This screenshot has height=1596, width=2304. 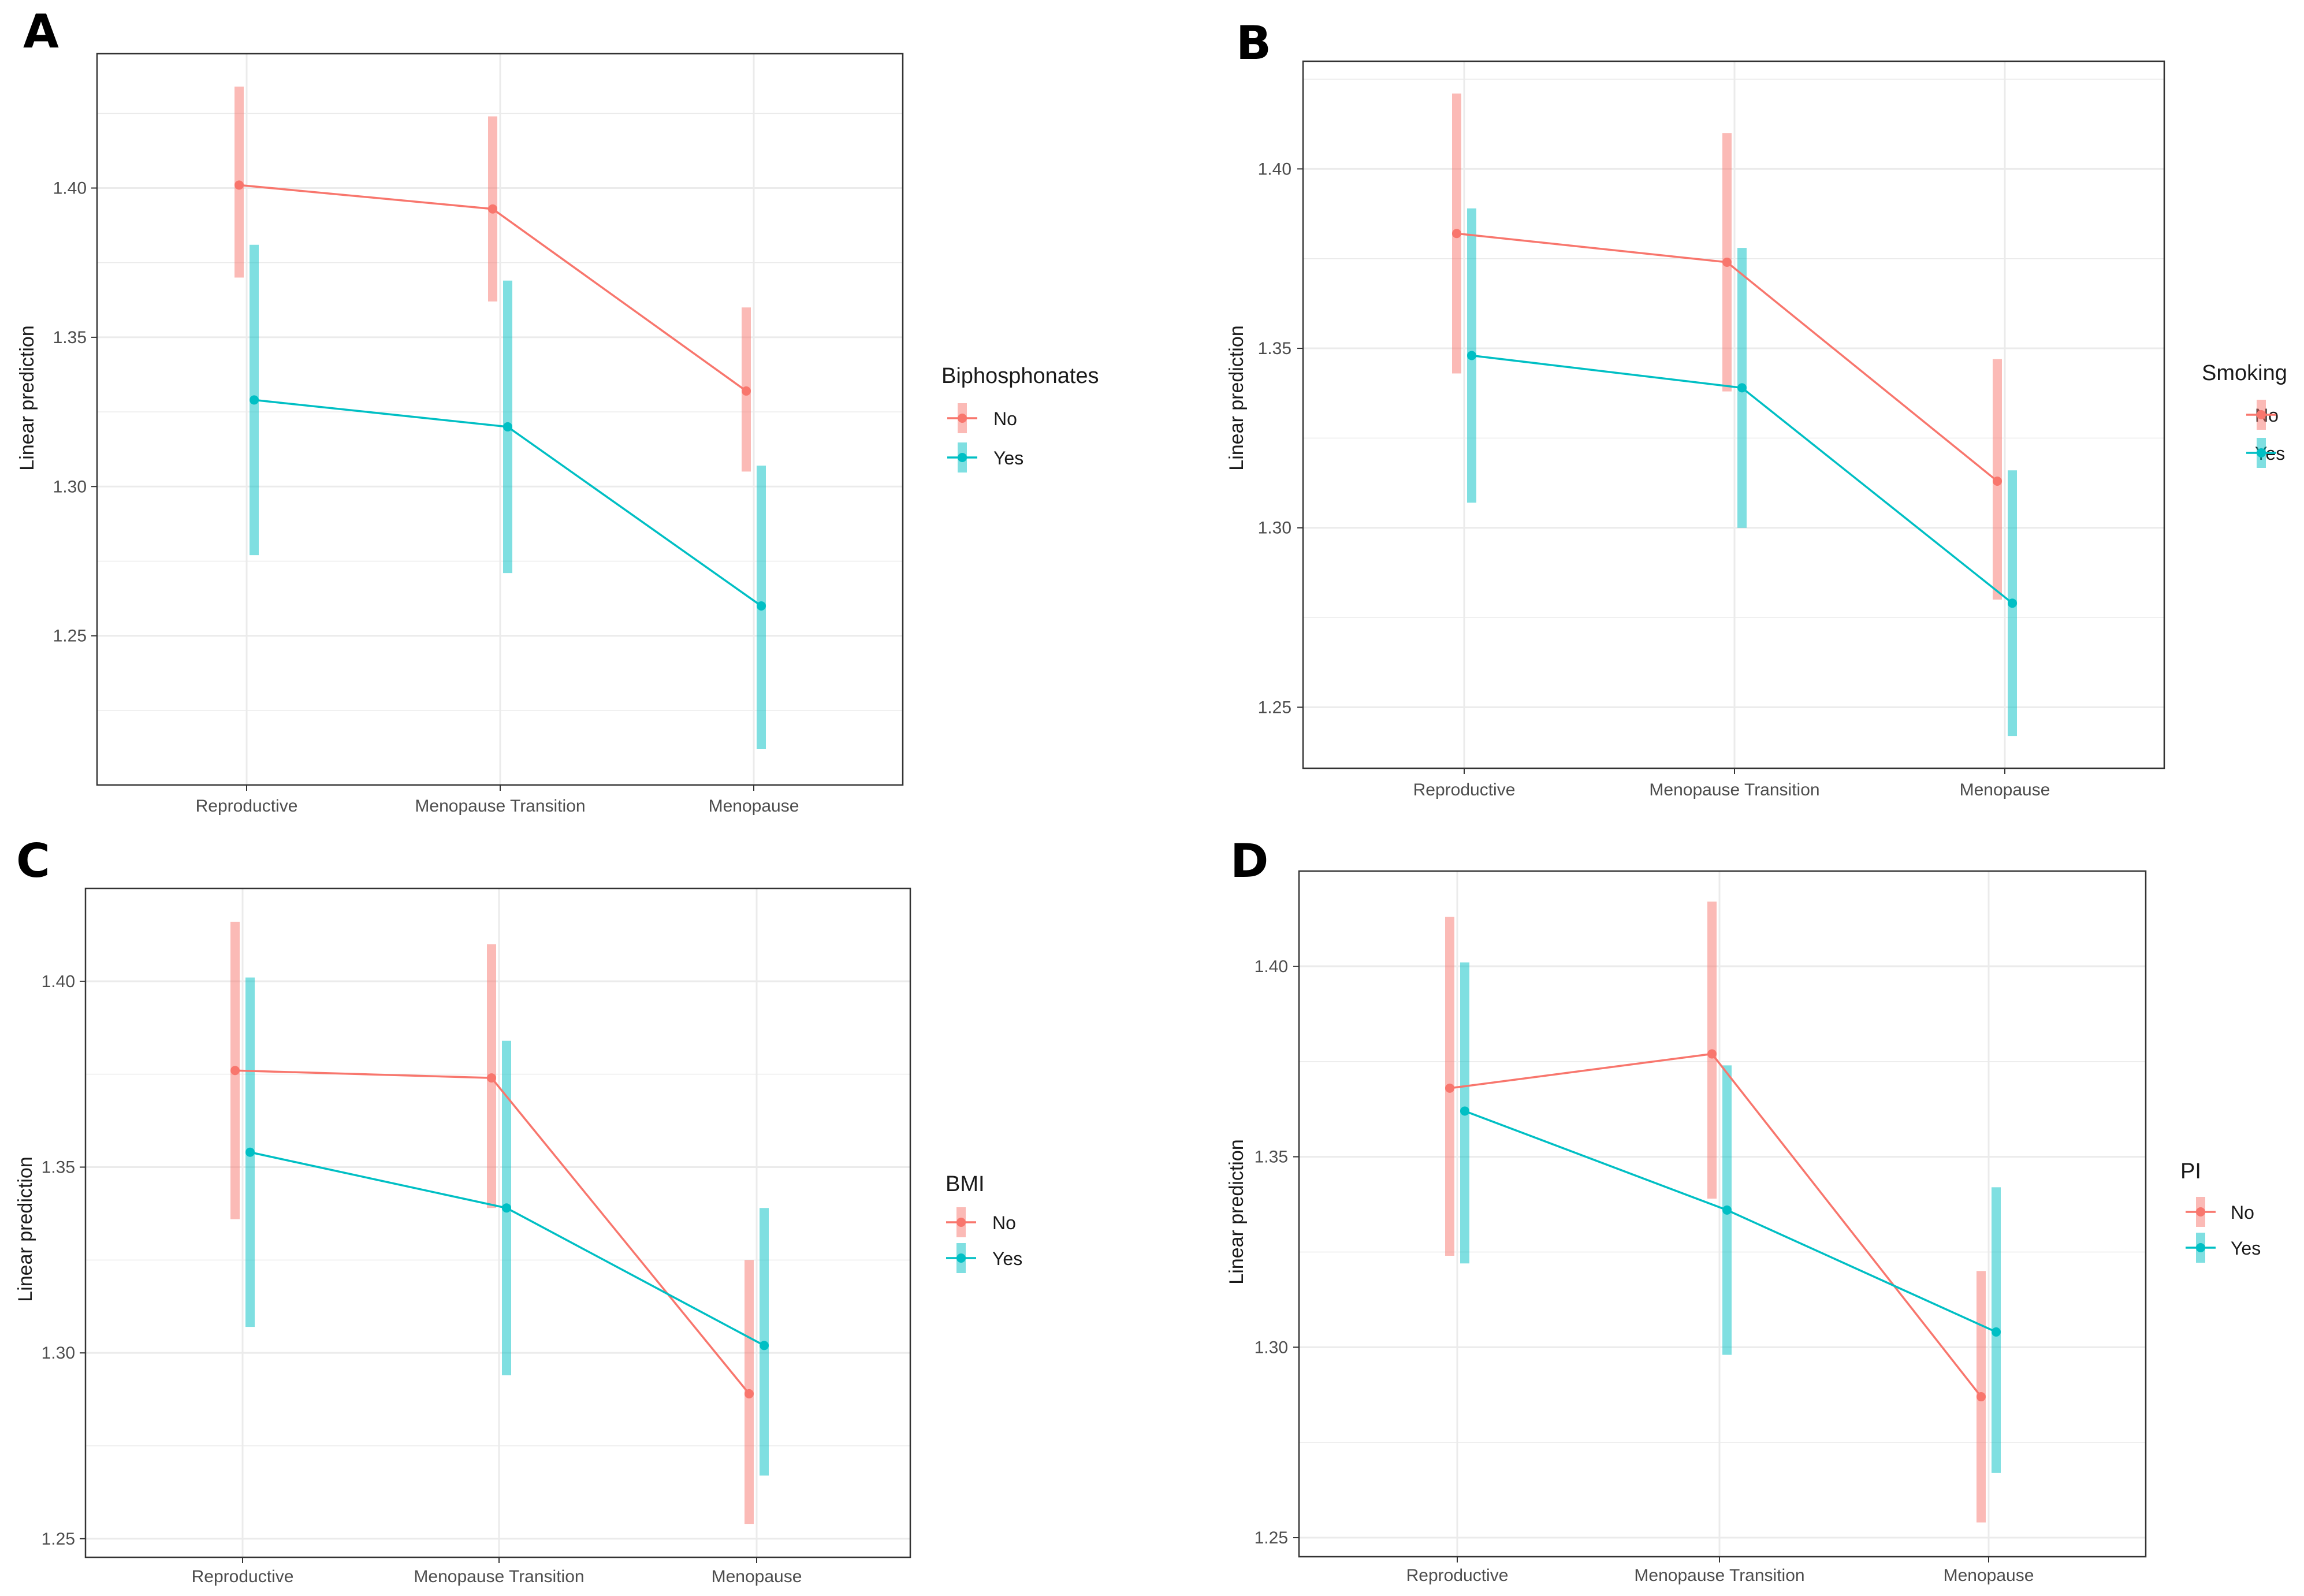 What do you see at coordinates (33, 861) in the screenshot?
I see `panel-letter-c: C` at bounding box center [33, 861].